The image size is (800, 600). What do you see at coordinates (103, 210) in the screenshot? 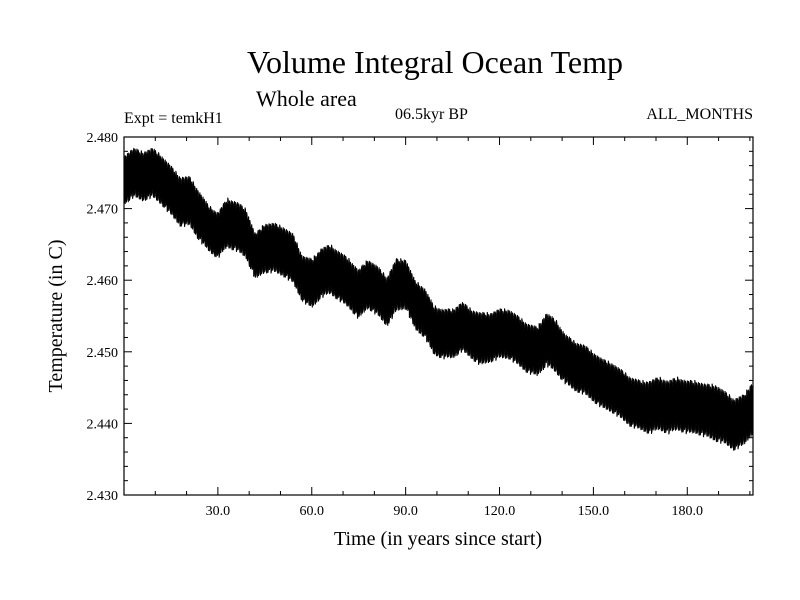
I see `y-tick-label: 2.470` at bounding box center [103, 210].